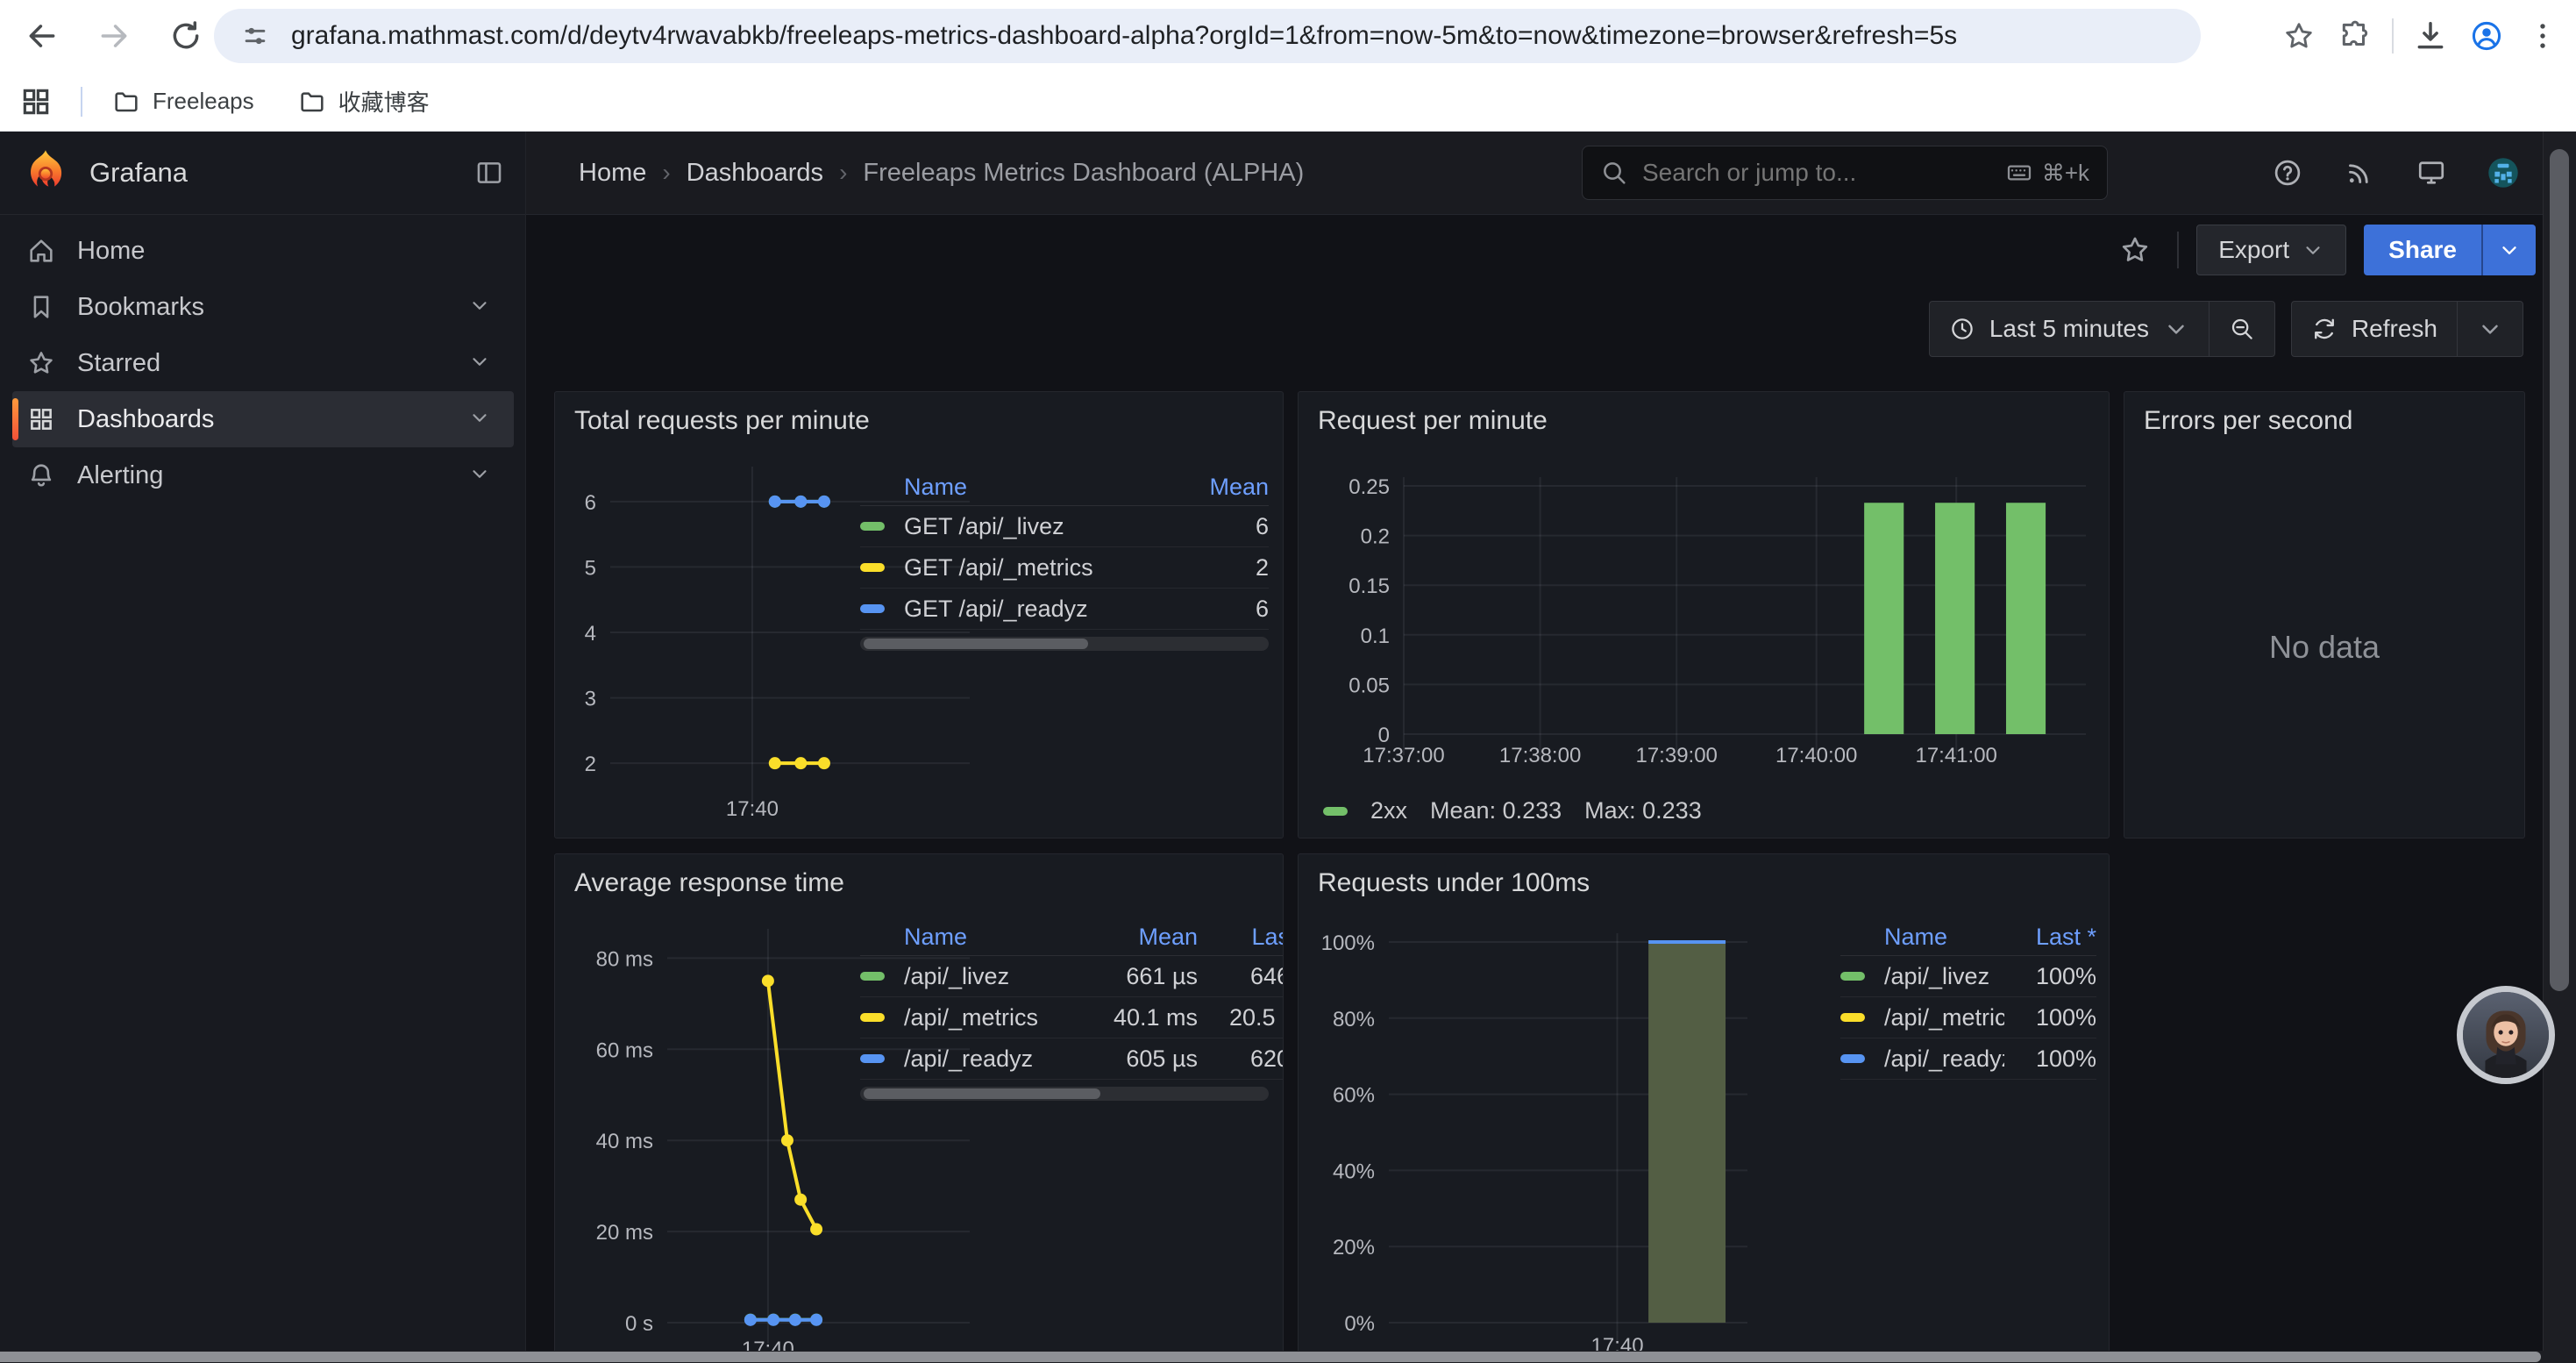  Describe the element at coordinates (2299, 36) in the screenshot. I see `bookmark-star-button` at that location.